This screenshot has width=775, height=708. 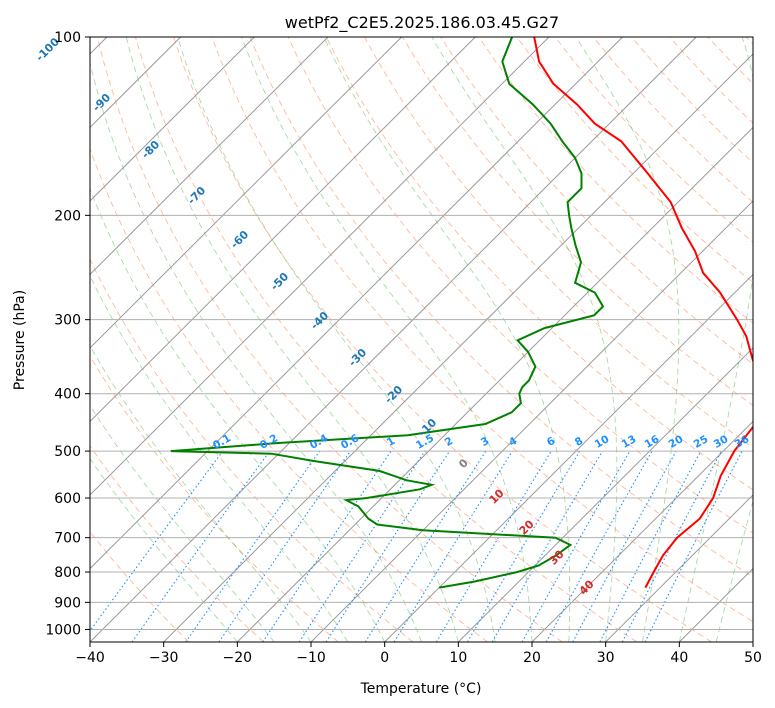 What do you see at coordinates (679, 658) in the screenshot?
I see `x-tick-label: 40` at bounding box center [679, 658].